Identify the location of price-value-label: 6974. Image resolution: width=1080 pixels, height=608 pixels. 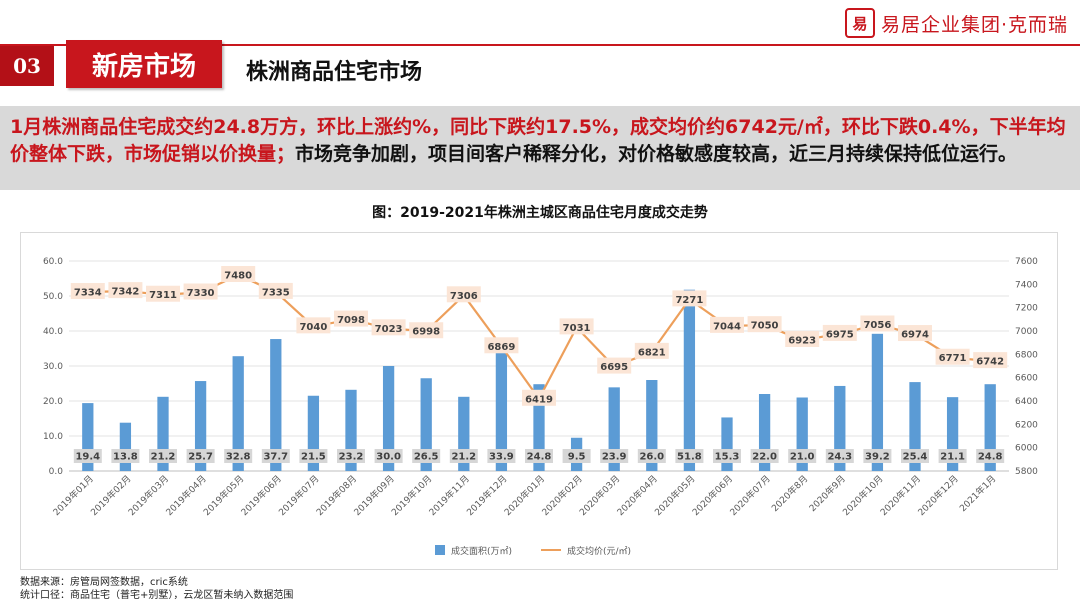
(915, 335).